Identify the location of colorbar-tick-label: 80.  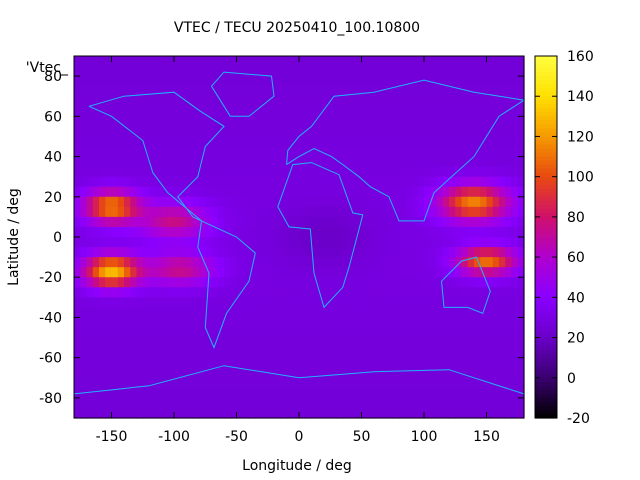
(576, 218).